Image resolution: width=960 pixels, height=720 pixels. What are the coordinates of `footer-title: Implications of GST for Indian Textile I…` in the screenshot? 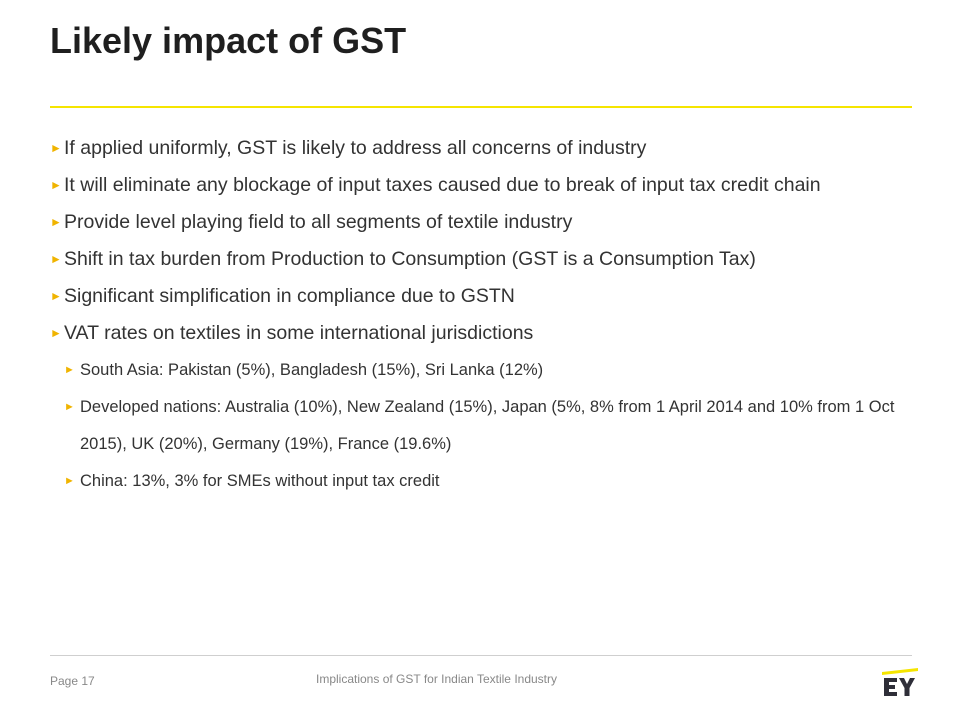 It's located at (437, 679).